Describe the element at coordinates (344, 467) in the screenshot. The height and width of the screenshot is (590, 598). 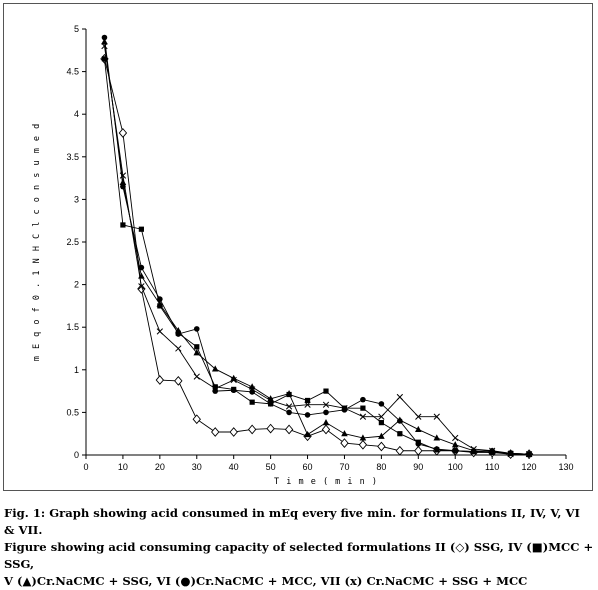
I see `x-tick-label: 70` at that location.